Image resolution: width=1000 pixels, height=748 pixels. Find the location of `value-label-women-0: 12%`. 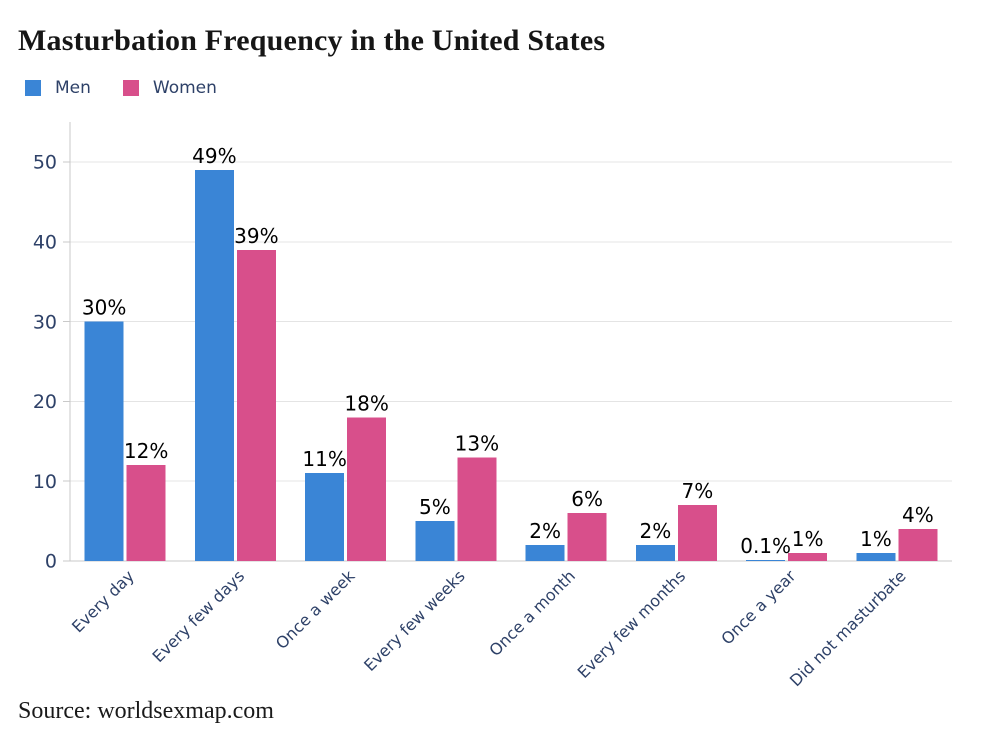

value-label-women-0: 12% is located at coordinates (146, 451).